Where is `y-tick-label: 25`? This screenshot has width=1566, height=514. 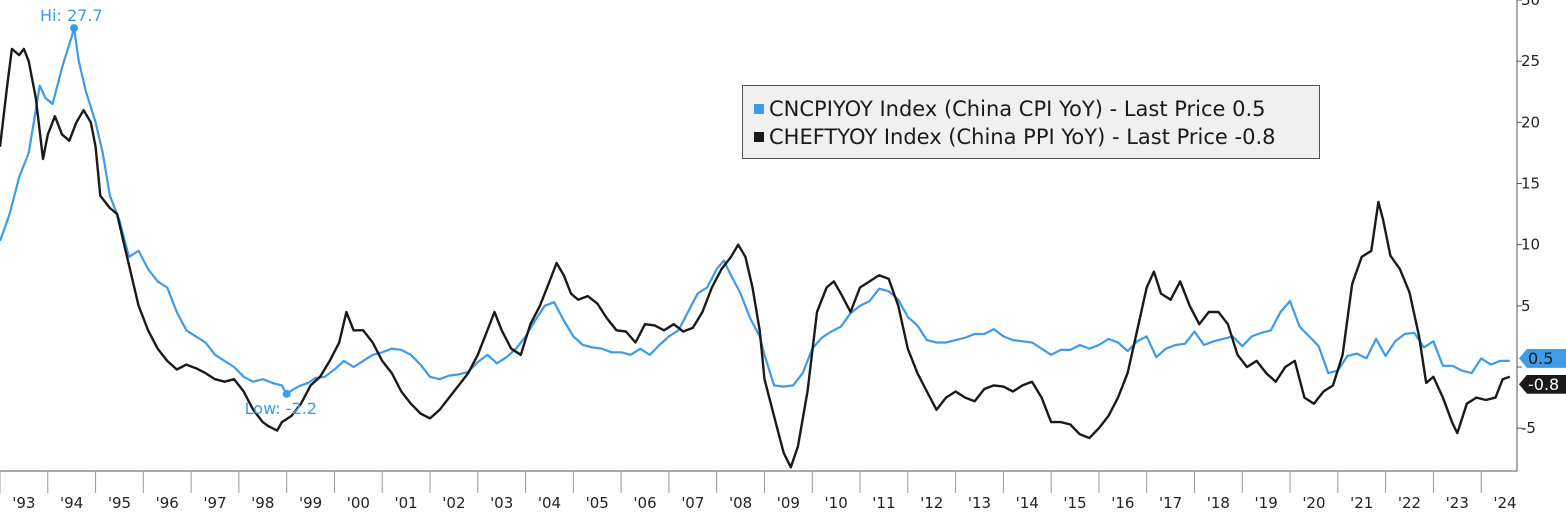 y-tick-label: 25 is located at coordinates (1530, 61).